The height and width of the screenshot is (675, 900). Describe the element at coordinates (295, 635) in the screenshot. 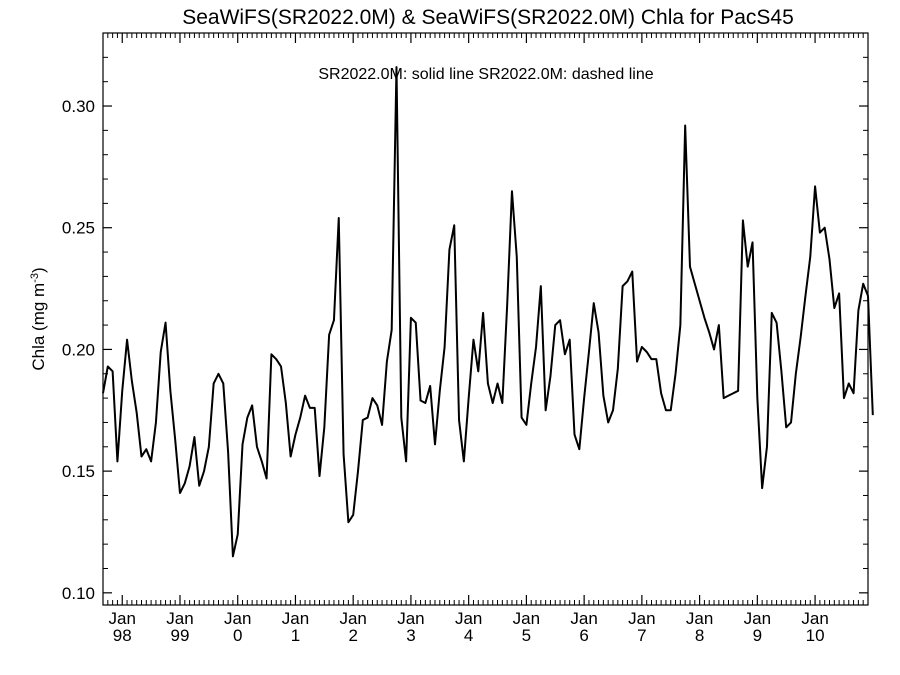

I see `x-tick-label-year: 1` at that location.